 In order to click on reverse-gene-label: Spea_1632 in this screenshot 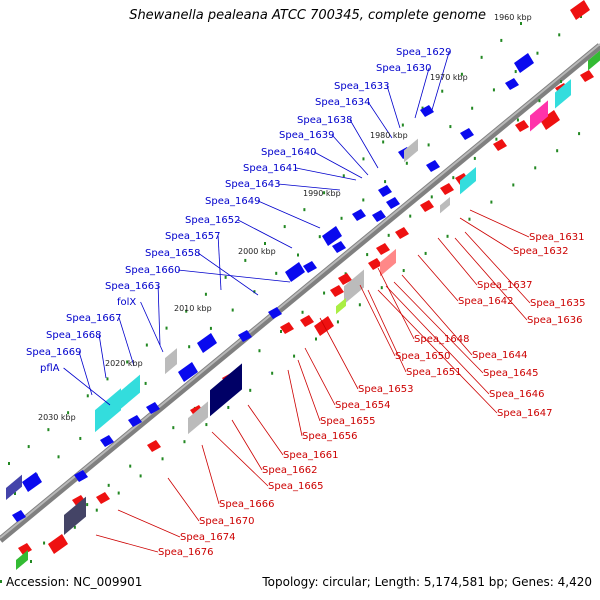, I will do `click(540, 251)`.